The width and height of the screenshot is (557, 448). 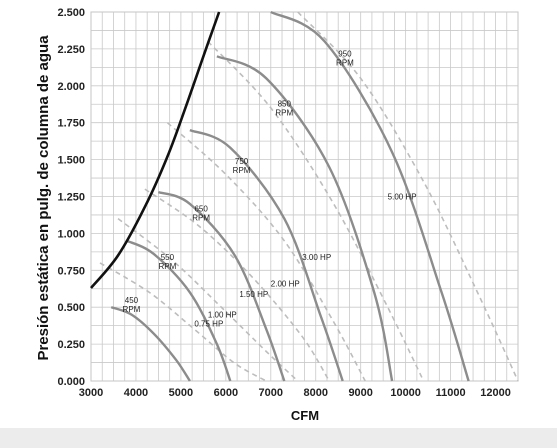 I want to click on hp-curve-label: 5.00 HP, so click(x=402, y=196).